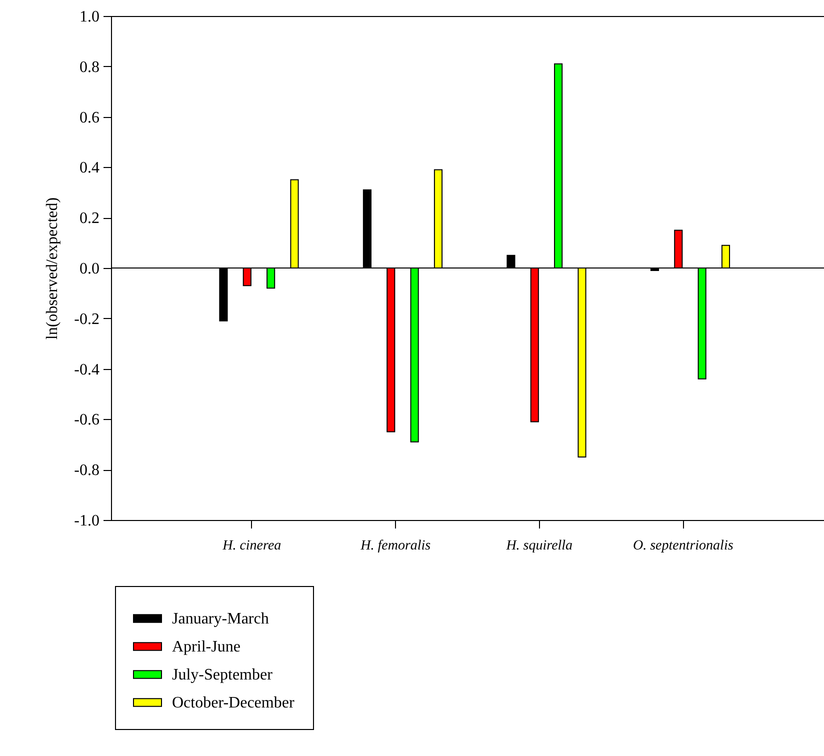 This screenshot has width=824, height=756. I want to click on y-tick-label: -0.8, so click(87, 471).